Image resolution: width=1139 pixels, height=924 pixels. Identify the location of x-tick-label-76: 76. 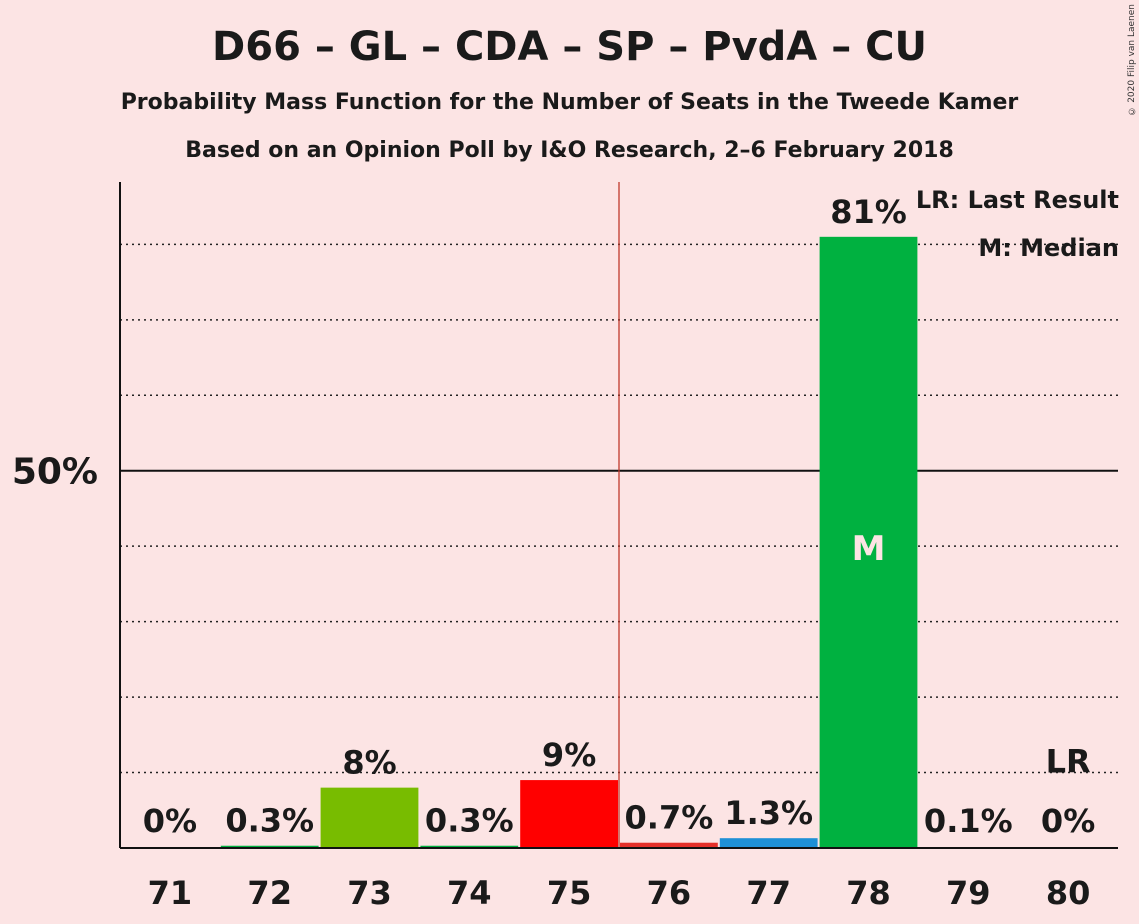
(669, 893).